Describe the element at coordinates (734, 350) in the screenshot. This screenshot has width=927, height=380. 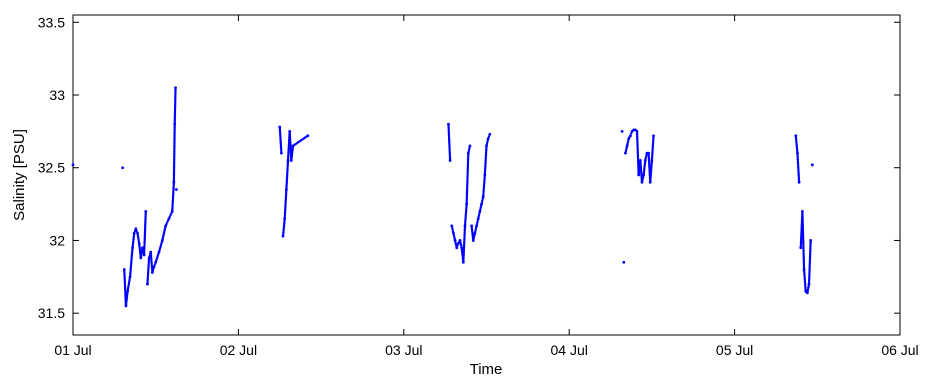
I see `x-tick-label: 05 Jul` at that location.